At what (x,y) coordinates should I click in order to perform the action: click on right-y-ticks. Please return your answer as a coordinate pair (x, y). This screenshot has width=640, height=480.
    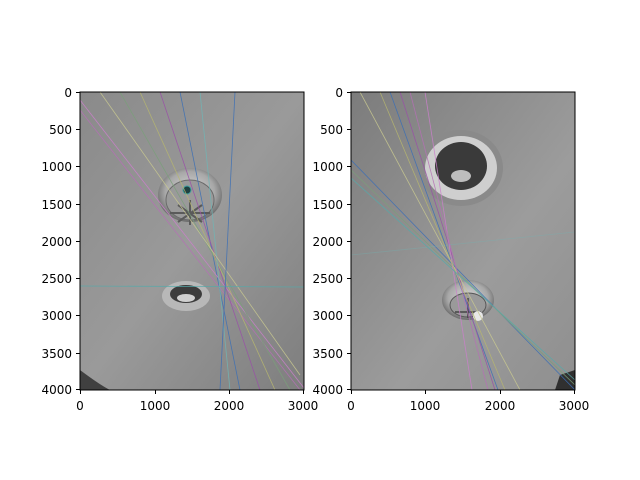
    Looking at the image, I should click on (349, 241).